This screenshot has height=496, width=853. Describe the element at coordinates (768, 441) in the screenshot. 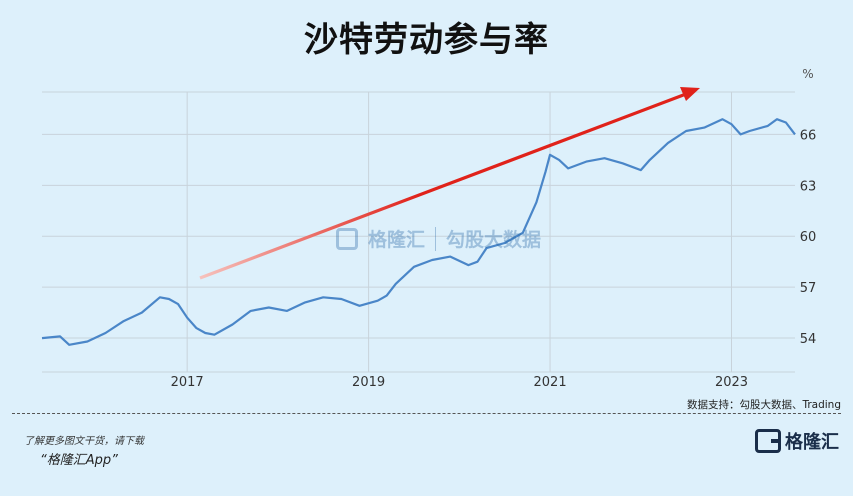

I see `brand-logo-icon` at that location.